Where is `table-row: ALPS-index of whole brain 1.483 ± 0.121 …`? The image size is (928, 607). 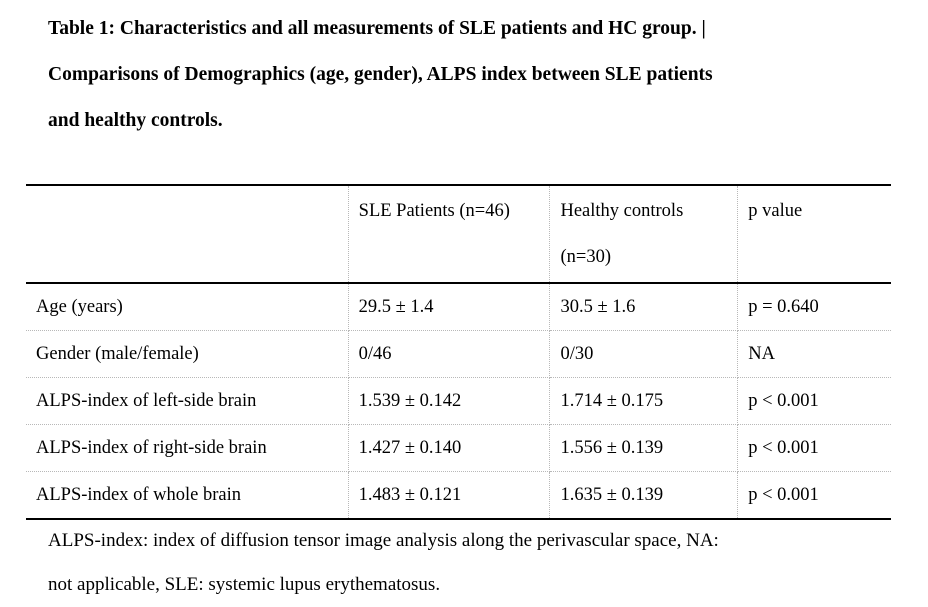 table-row: ALPS-index of whole brain 1.483 ± 0.121 … is located at coordinates (458, 495).